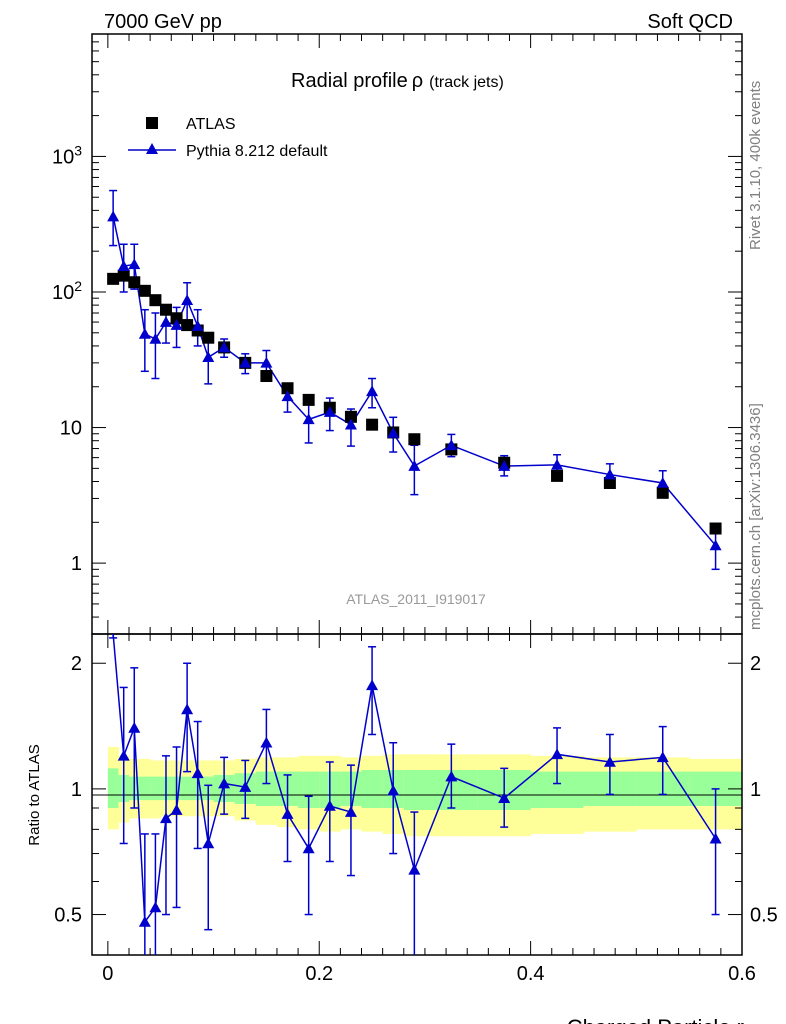 Image resolution: width=786 pixels, height=1024 pixels. I want to click on mcplots-reference-label: mcplots.cern.ch [arXiv:1306.3436], so click(755, 516).